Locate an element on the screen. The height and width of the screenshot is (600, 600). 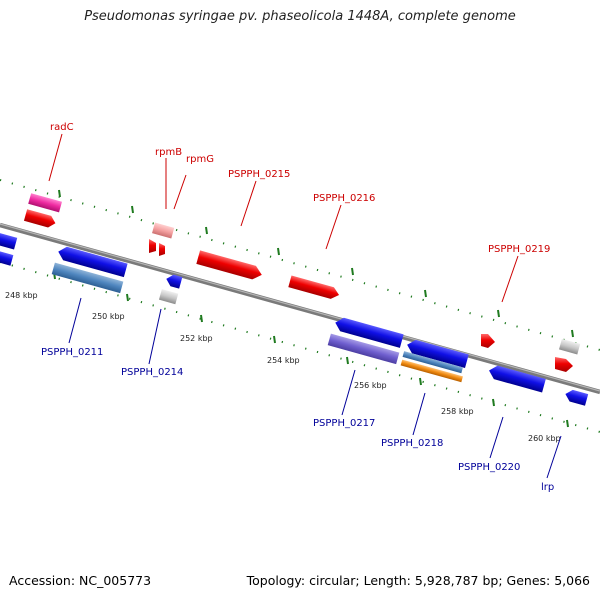
label-radC: radC is located at coordinates (62, 127).